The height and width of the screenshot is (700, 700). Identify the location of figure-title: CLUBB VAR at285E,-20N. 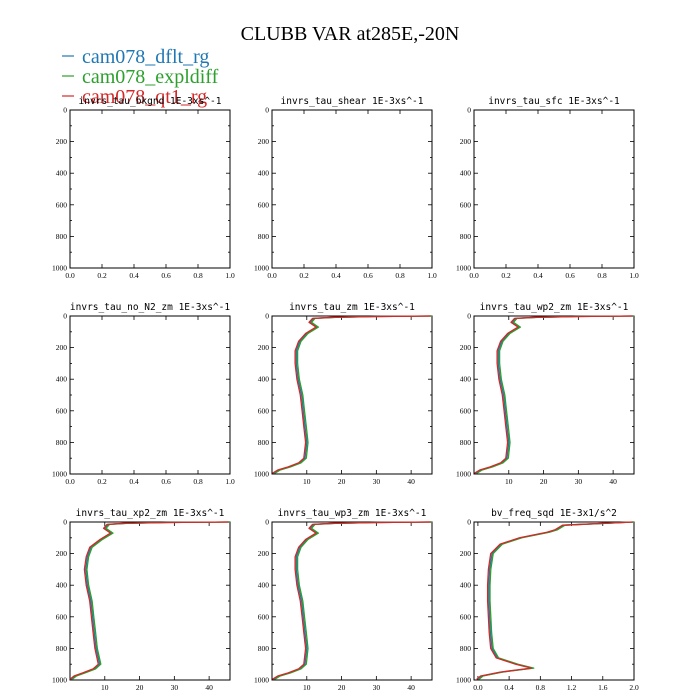
(350, 34).